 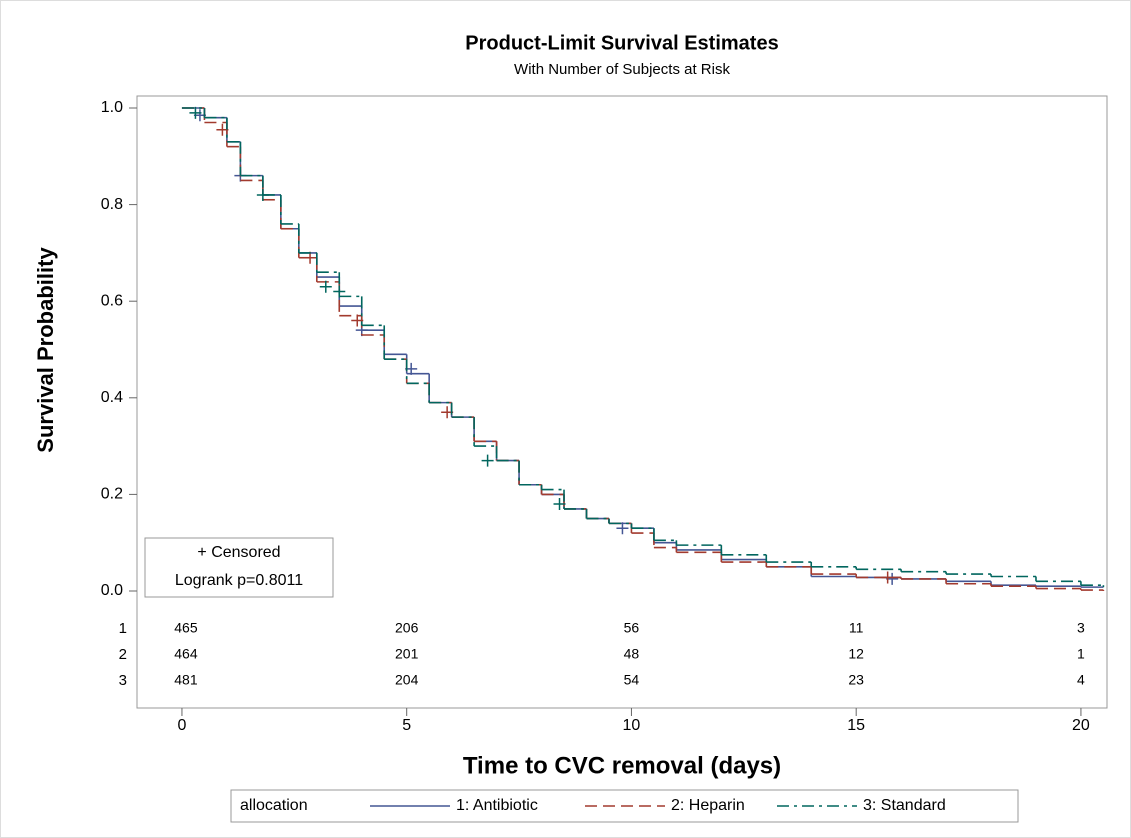 I want to click on at-risk-count: 1, so click(x=1081, y=654).